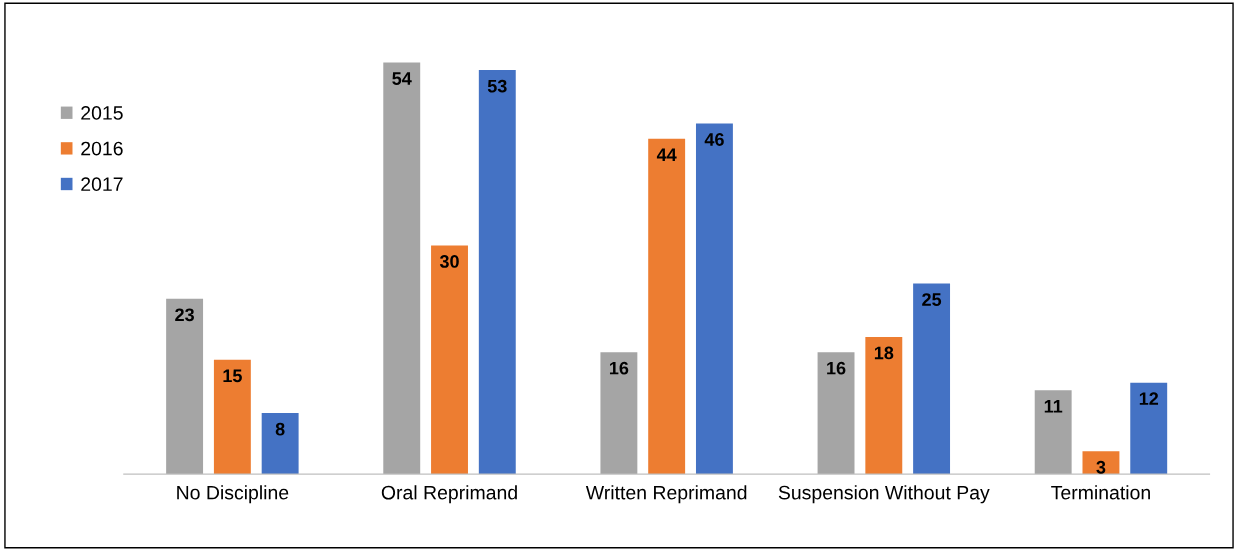  I want to click on data-label: 30, so click(449, 261).